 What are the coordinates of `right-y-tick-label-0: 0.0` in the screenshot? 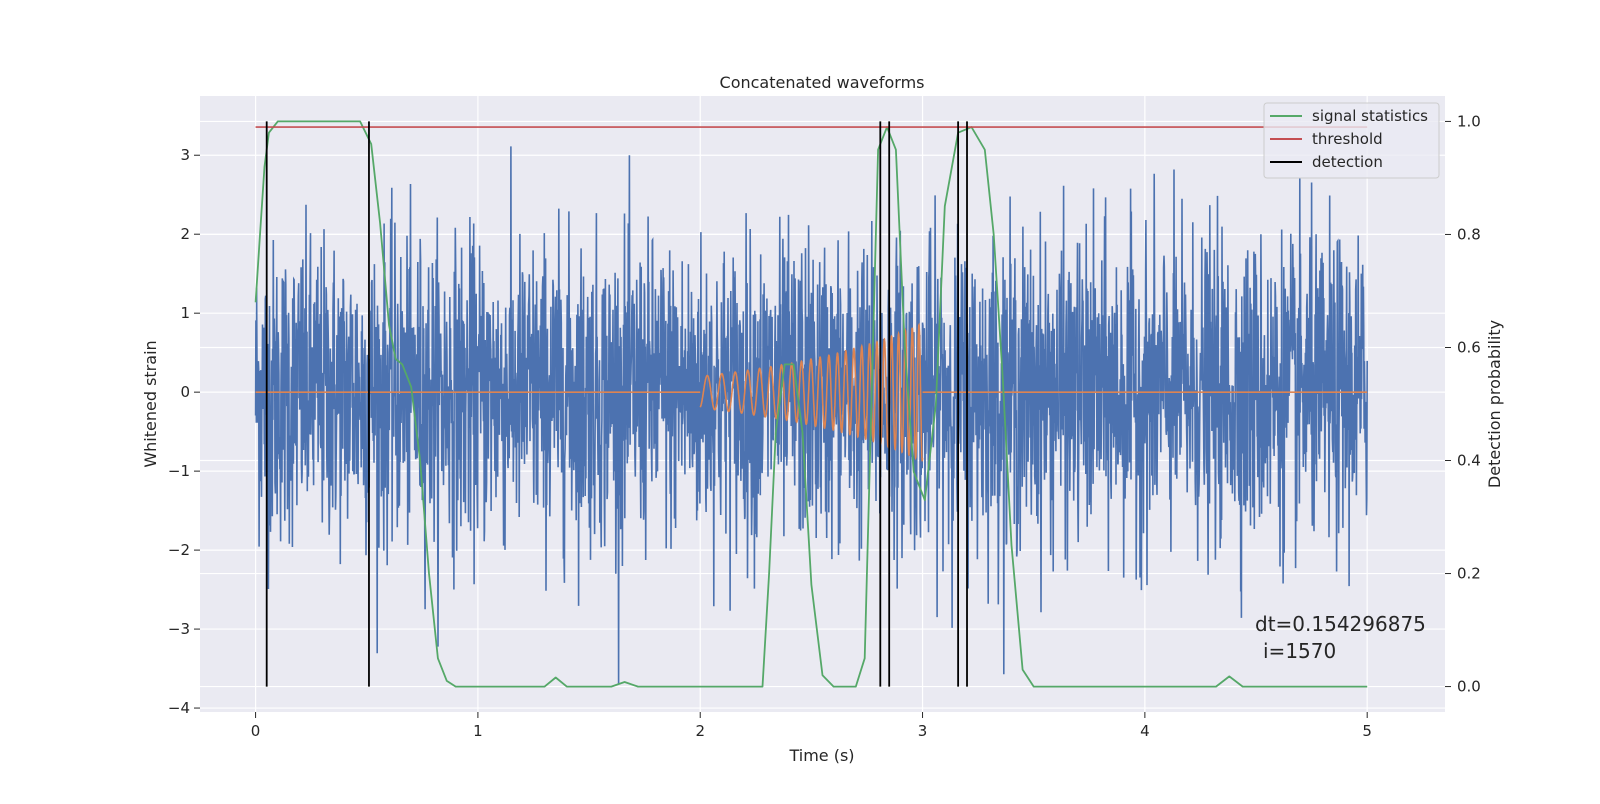 It's located at (1469, 687).